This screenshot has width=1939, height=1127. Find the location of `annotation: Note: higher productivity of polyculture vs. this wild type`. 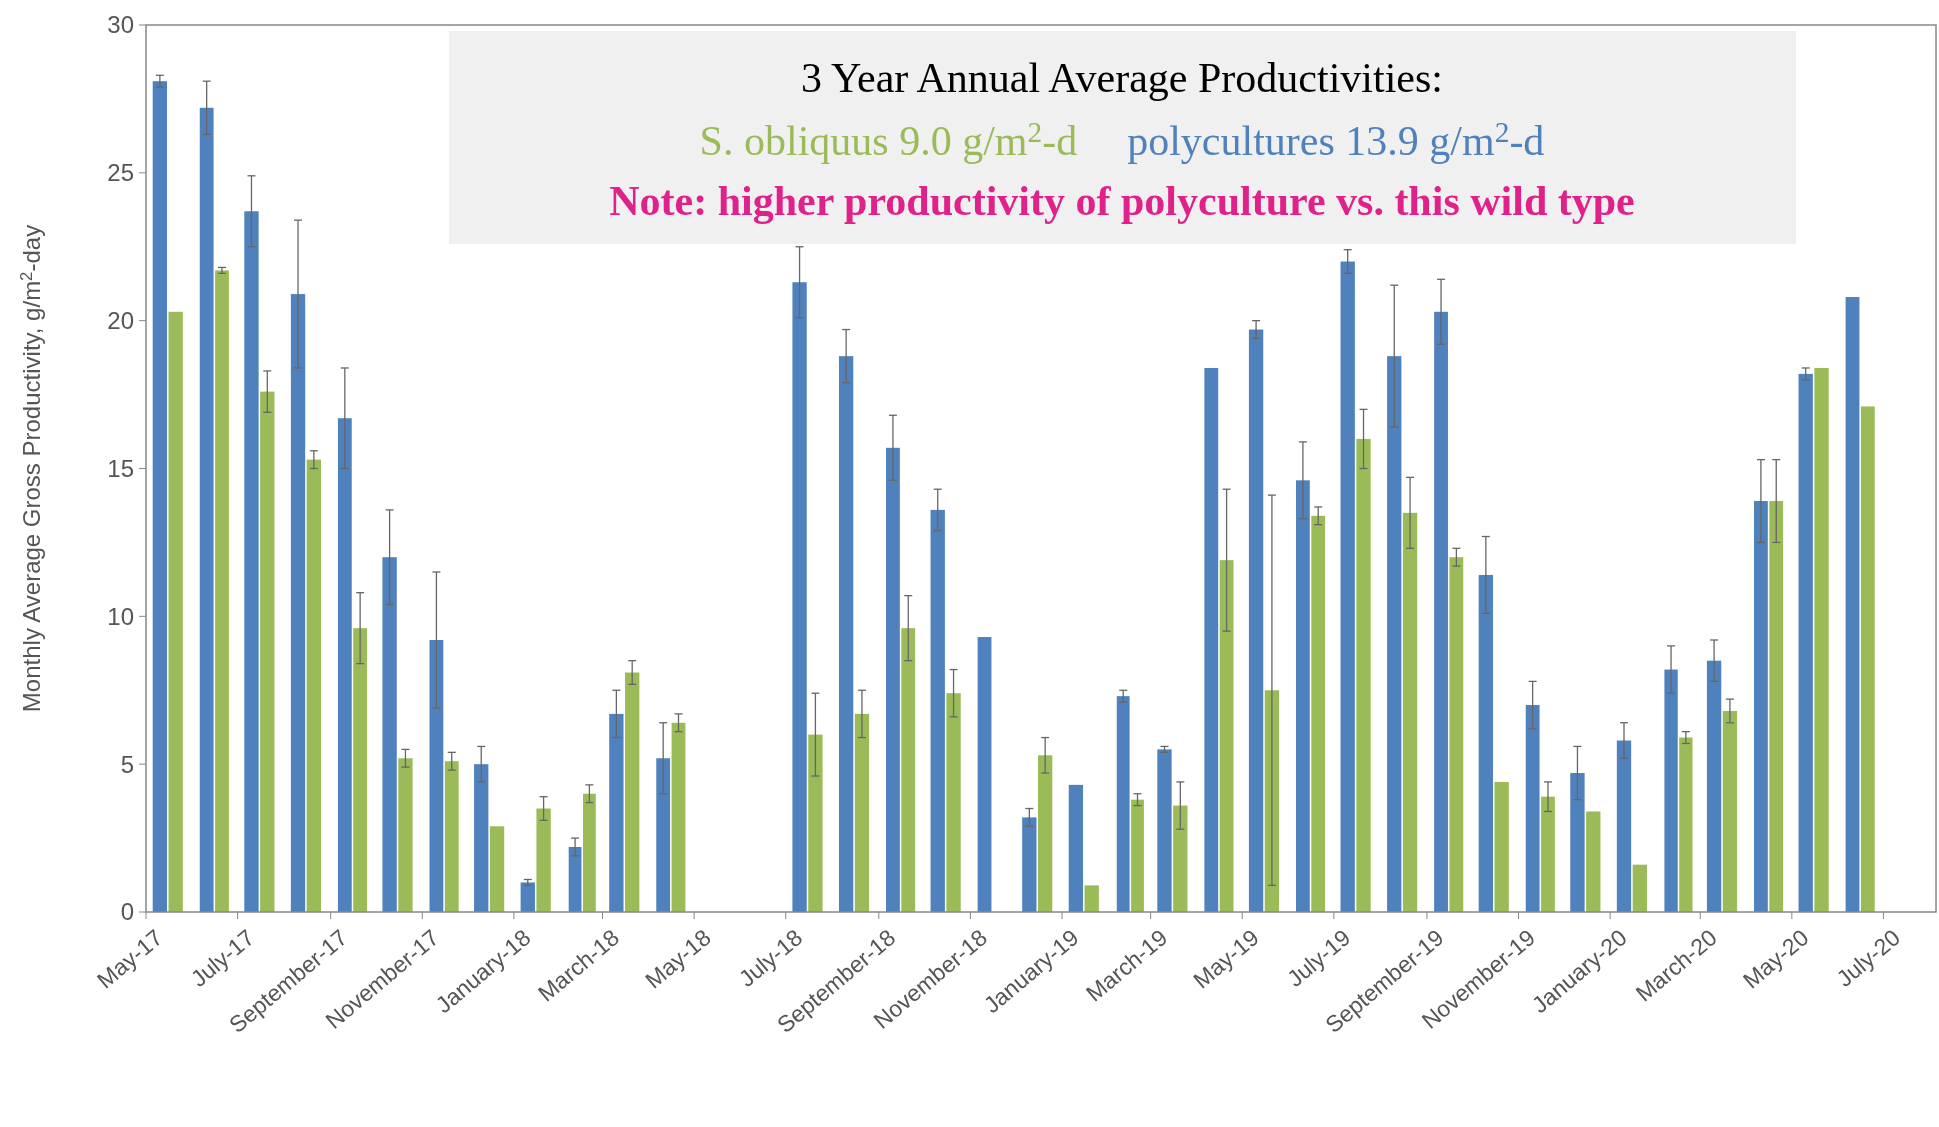

annotation: Note: higher productivity of polyculture vs. this wild type is located at coordinates (1122, 201).